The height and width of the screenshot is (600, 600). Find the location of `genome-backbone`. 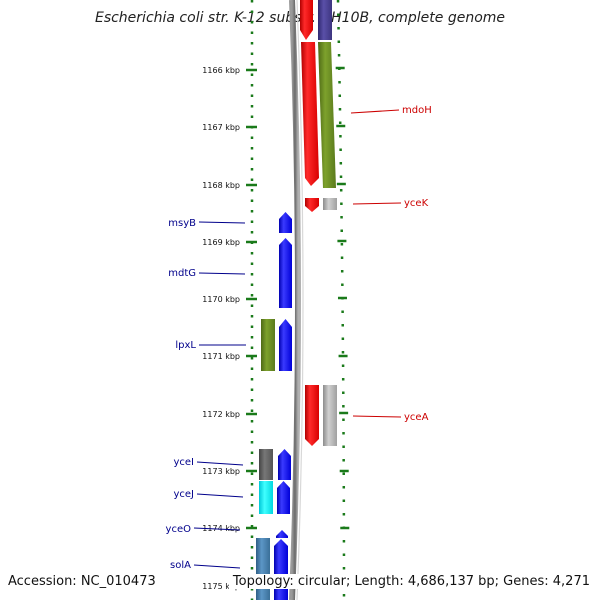

genome-backbone is located at coordinates (295, 300).